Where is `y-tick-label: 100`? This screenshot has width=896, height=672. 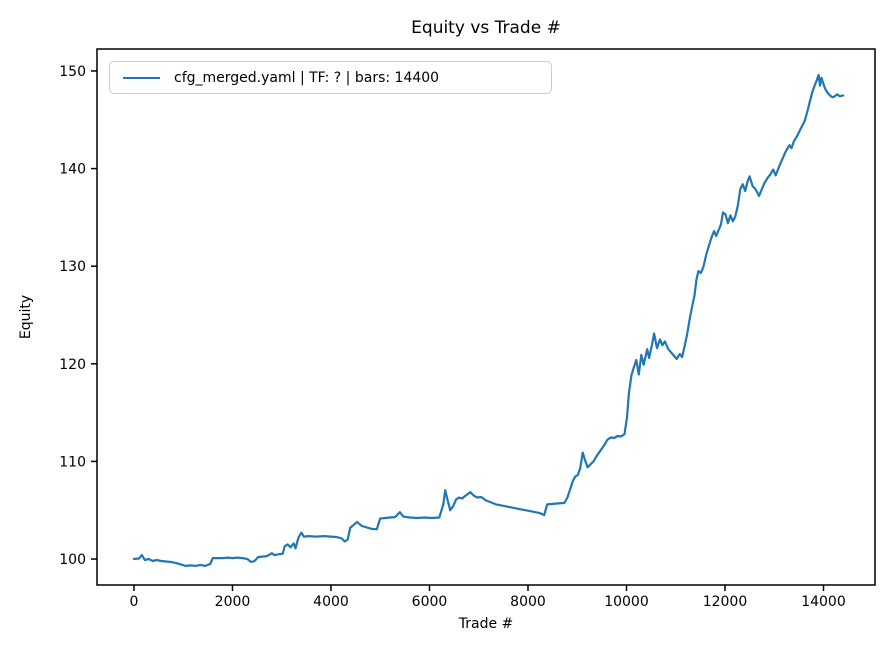
y-tick-label: 100 is located at coordinates (72, 560).